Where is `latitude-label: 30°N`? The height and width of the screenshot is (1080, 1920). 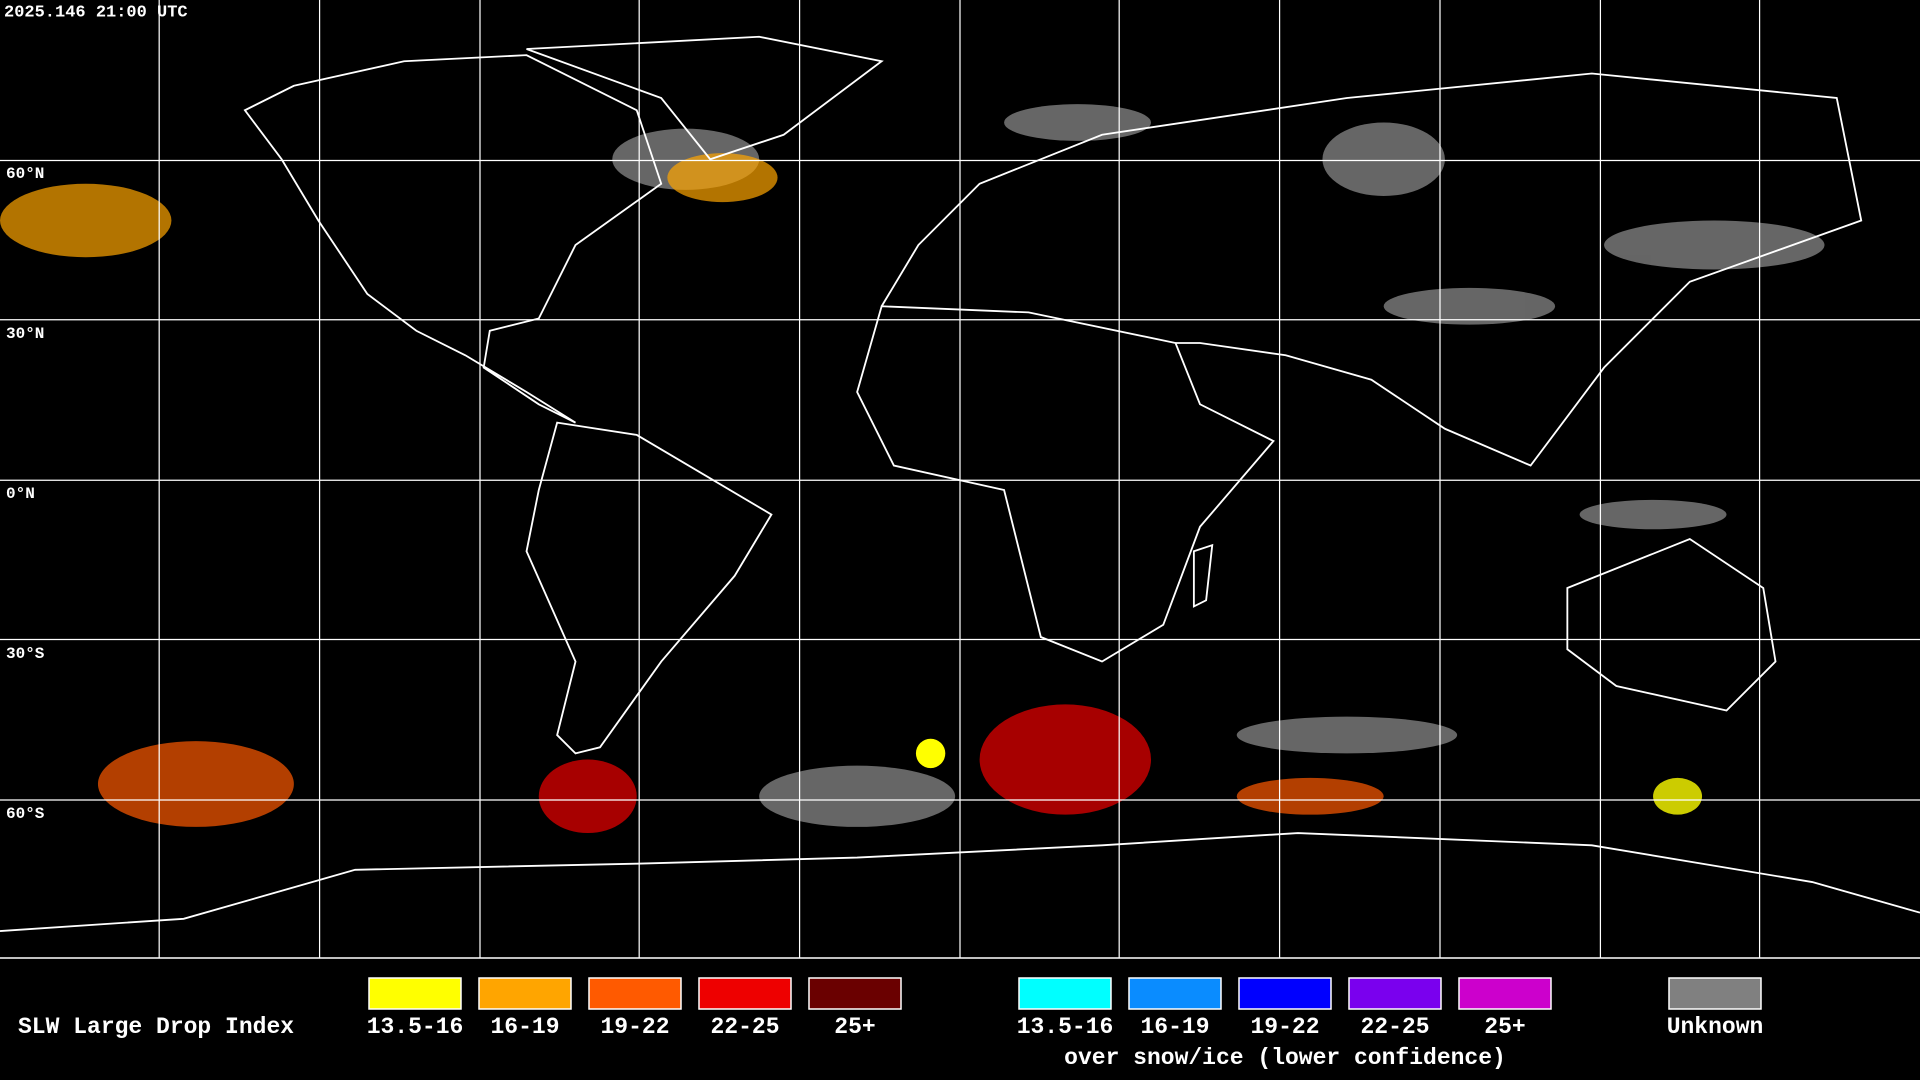 latitude-label: 30°N is located at coordinates (25, 334).